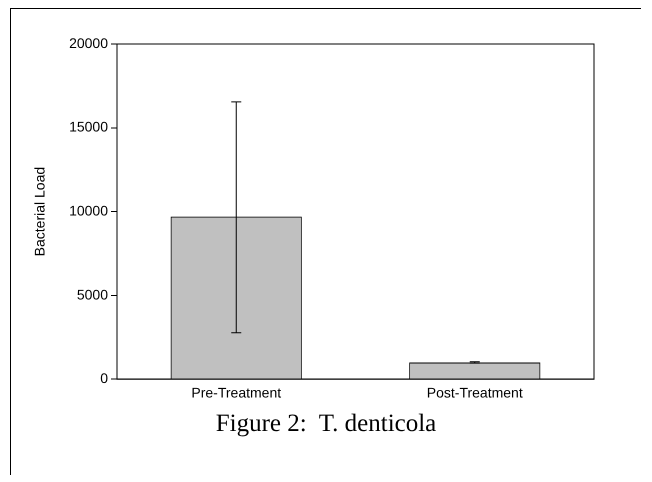 Image resolution: width=652 pixels, height=482 pixels. What do you see at coordinates (326, 424) in the screenshot?
I see `caption: Figure 2: T. denticola` at bounding box center [326, 424].